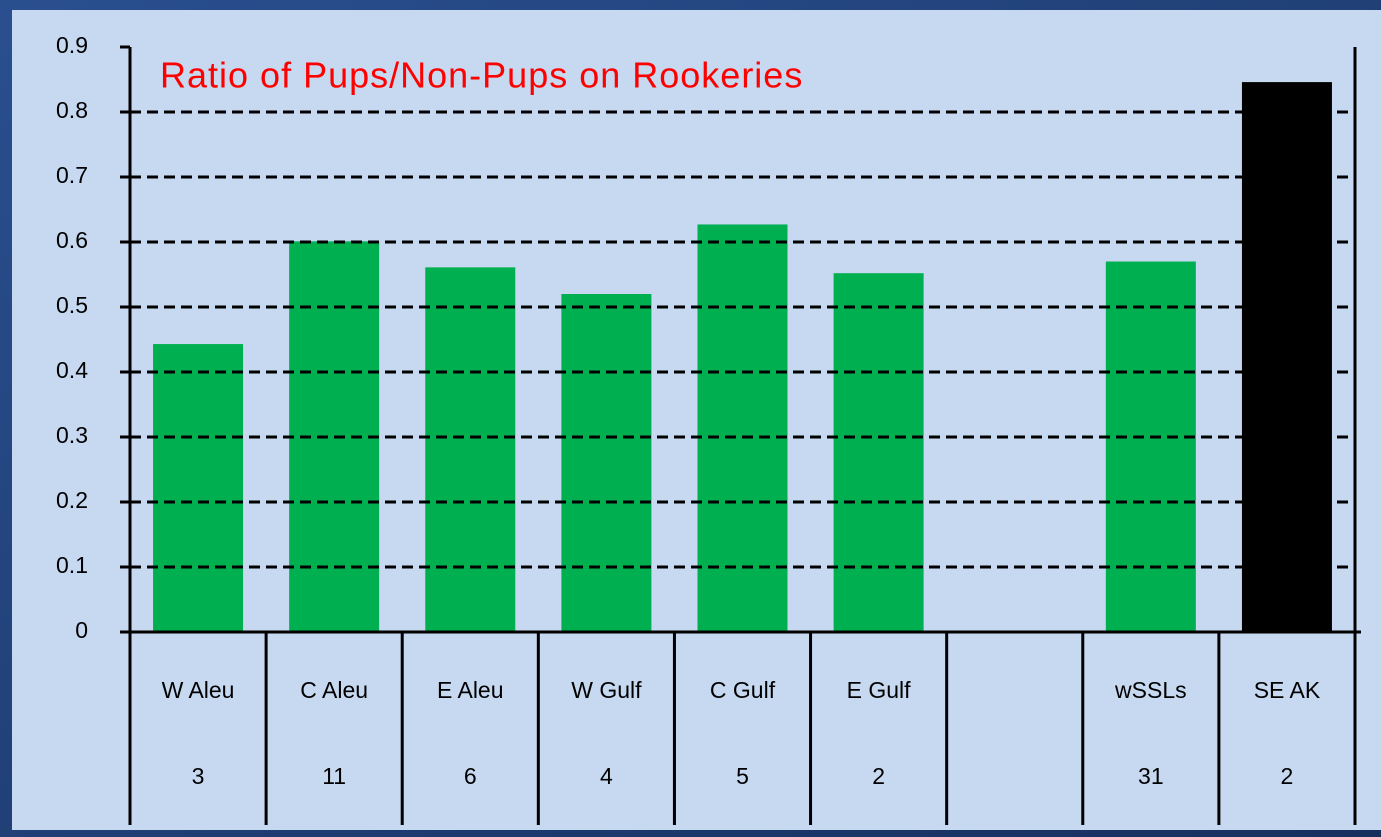  What do you see at coordinates (1150, 690) in the screenshot?
I see `x-tick-label: wSSLs` at bounding box center [1150, 690].